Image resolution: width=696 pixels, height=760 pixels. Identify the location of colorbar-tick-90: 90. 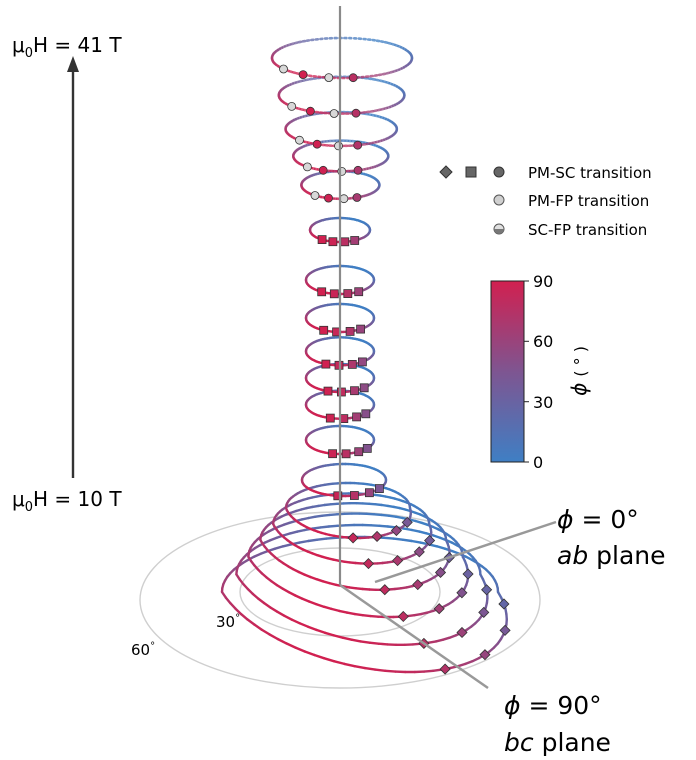
(543, 281).